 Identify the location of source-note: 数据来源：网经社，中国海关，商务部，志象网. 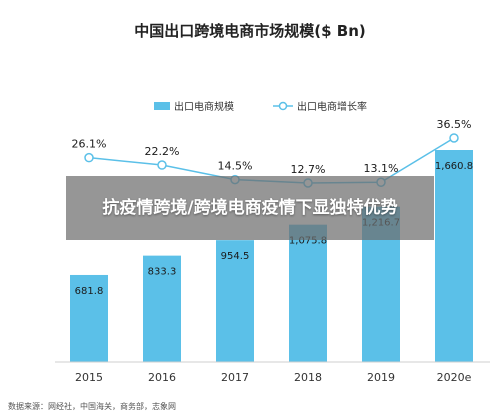
(92, 406).